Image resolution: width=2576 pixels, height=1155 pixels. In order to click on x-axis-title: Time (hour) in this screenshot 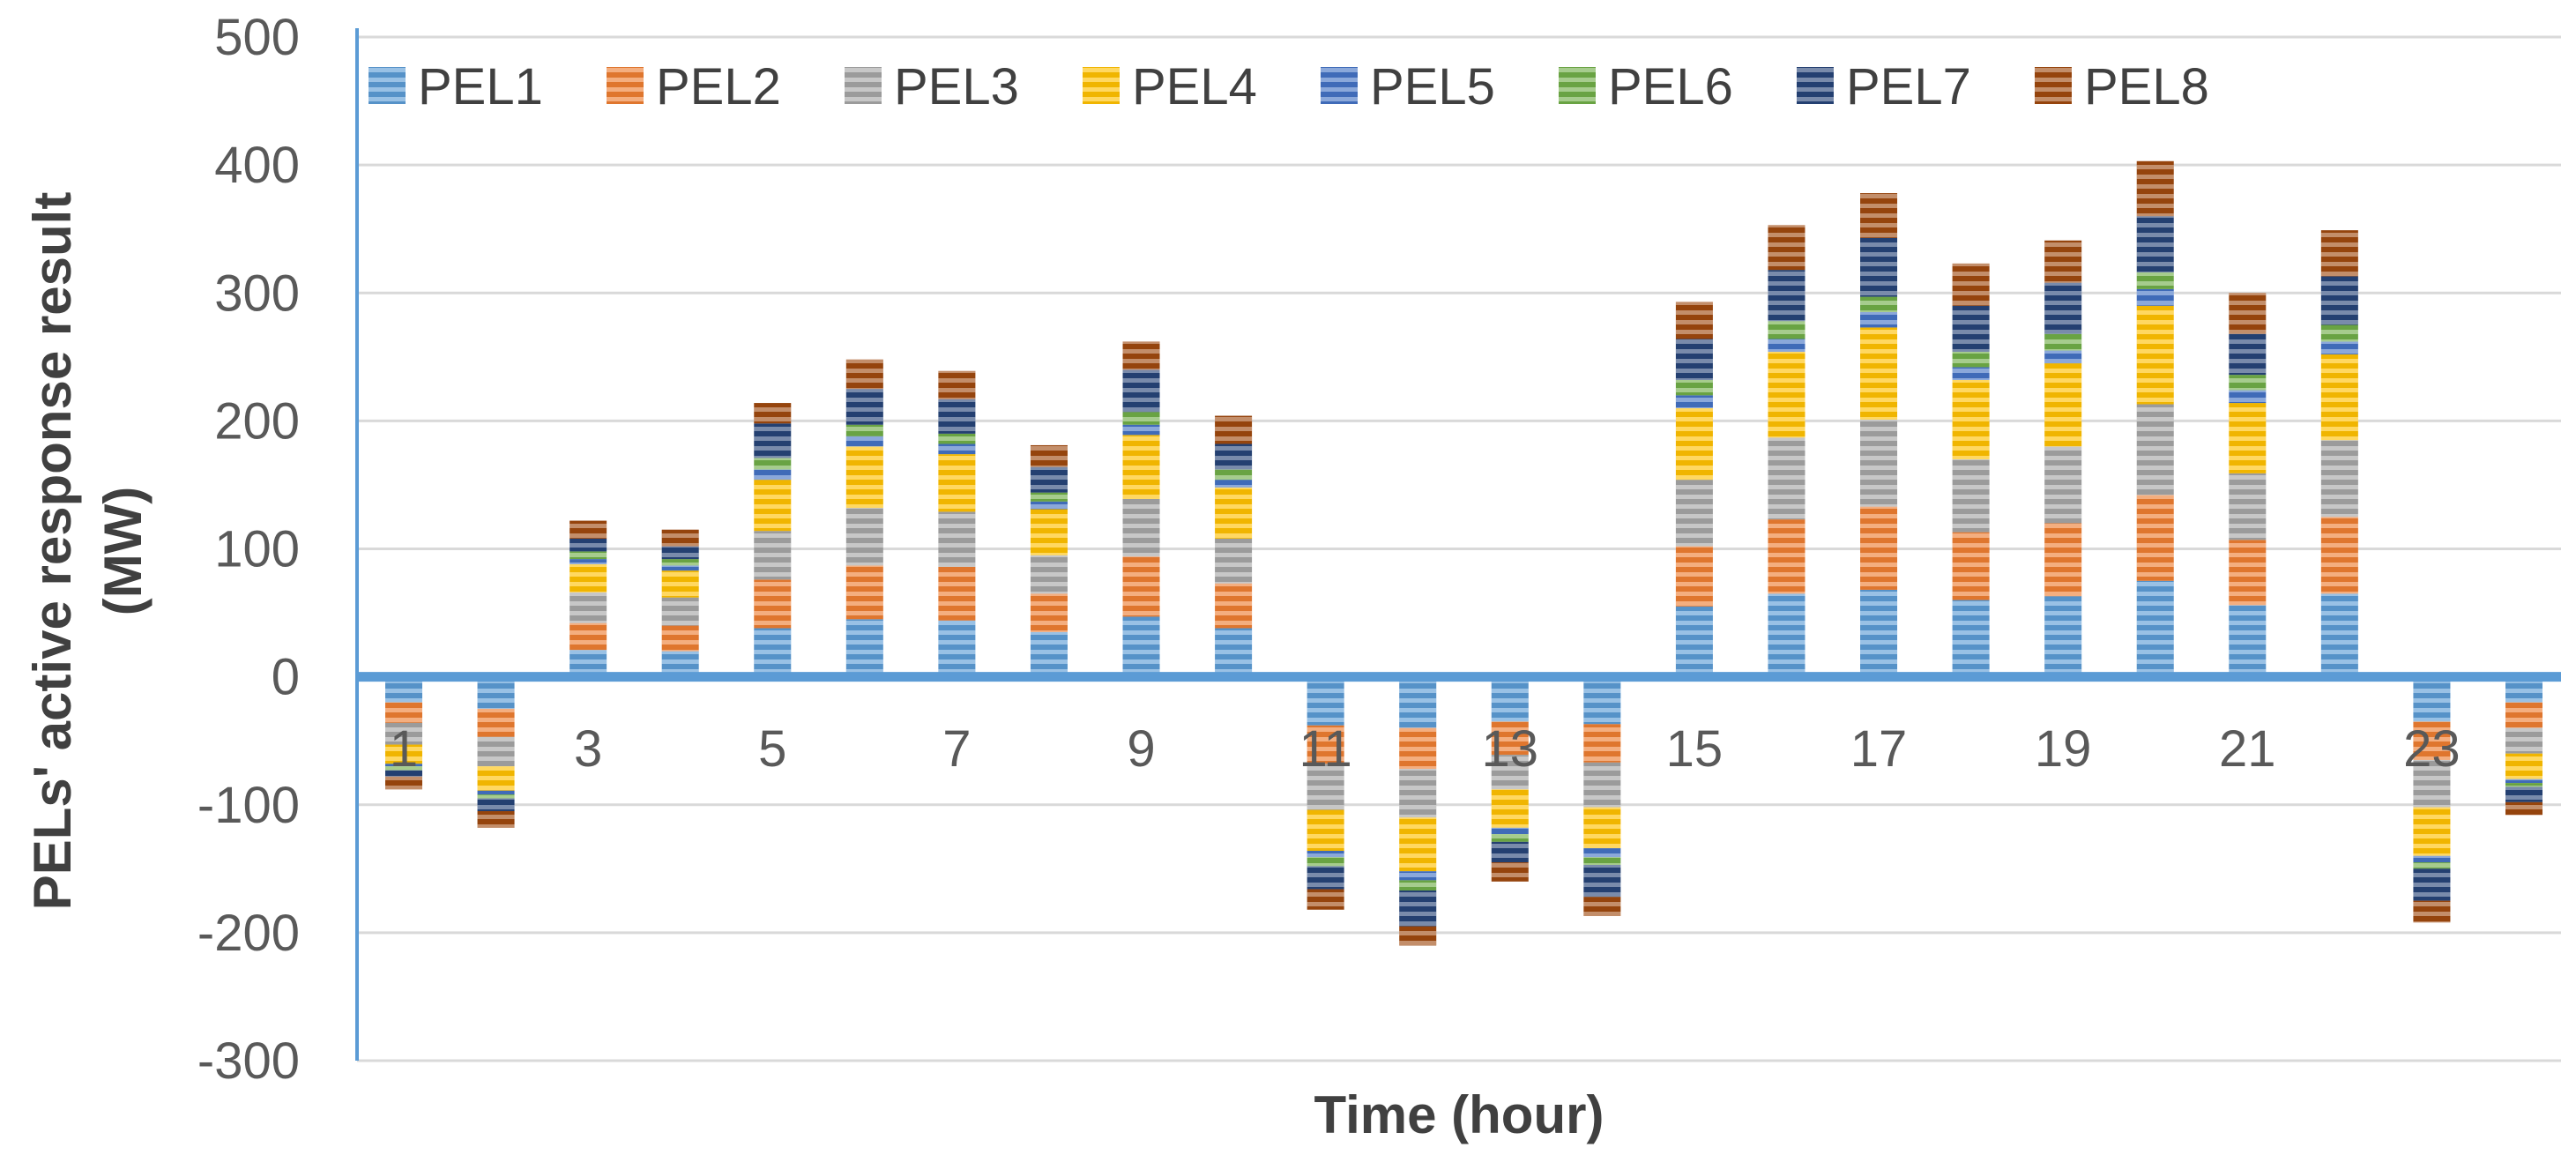, I will do `click(1459, 1114)`.